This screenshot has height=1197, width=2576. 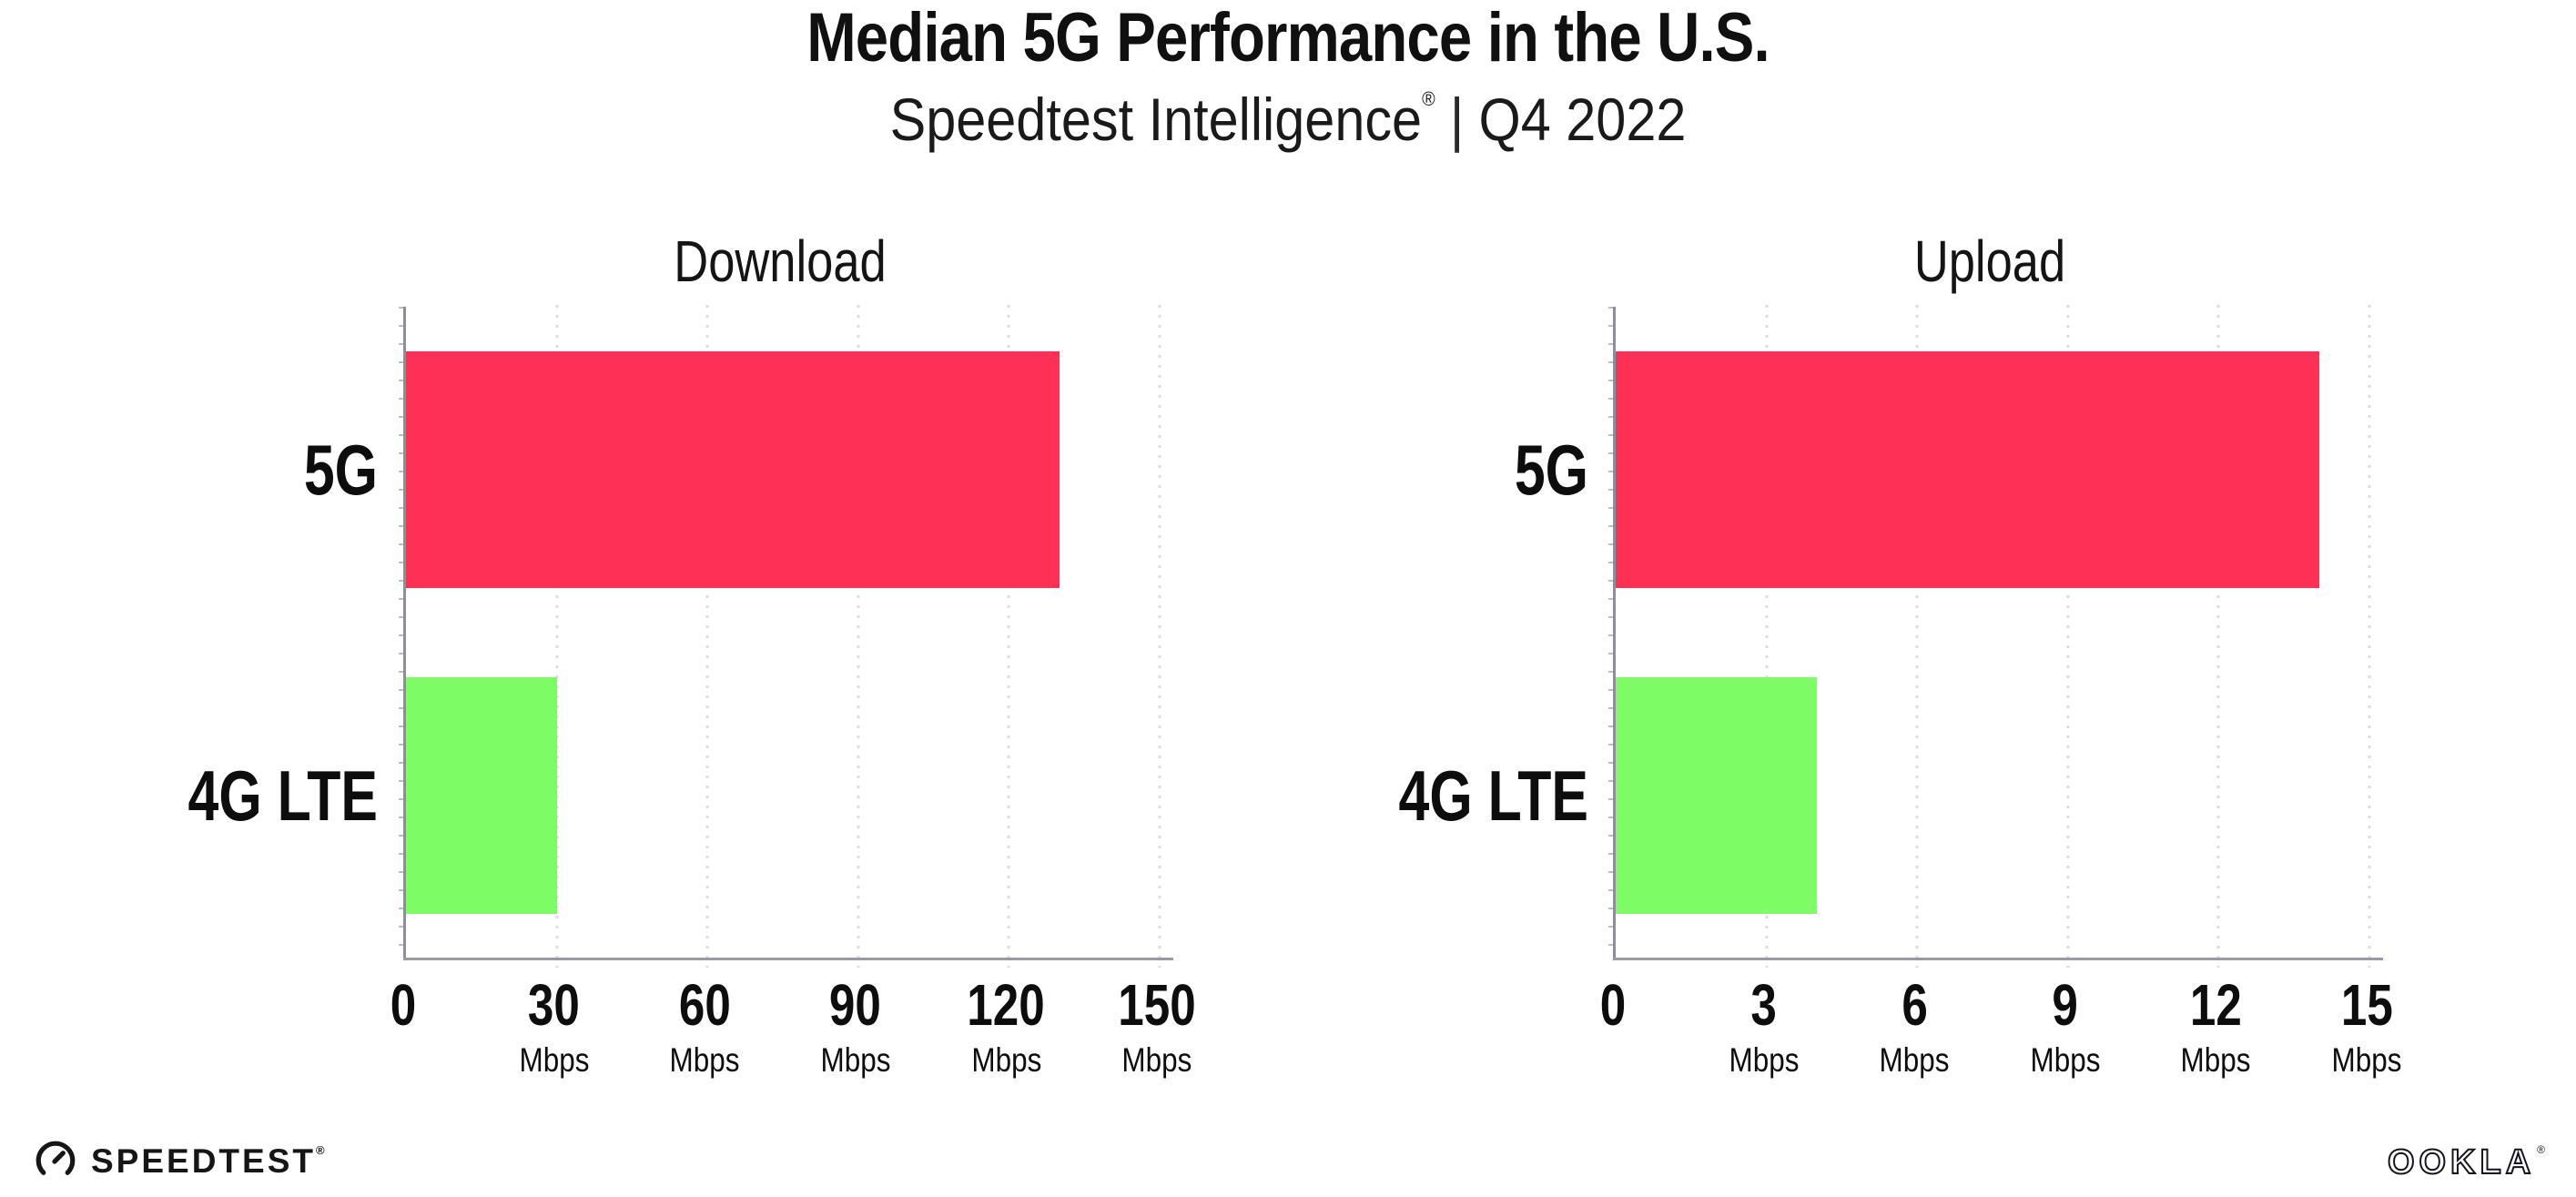 What do you see at coordinates (1763, 1005) in the screenshot?
I see `x-tick-value: 3` at bounding box center [1763, 1005].